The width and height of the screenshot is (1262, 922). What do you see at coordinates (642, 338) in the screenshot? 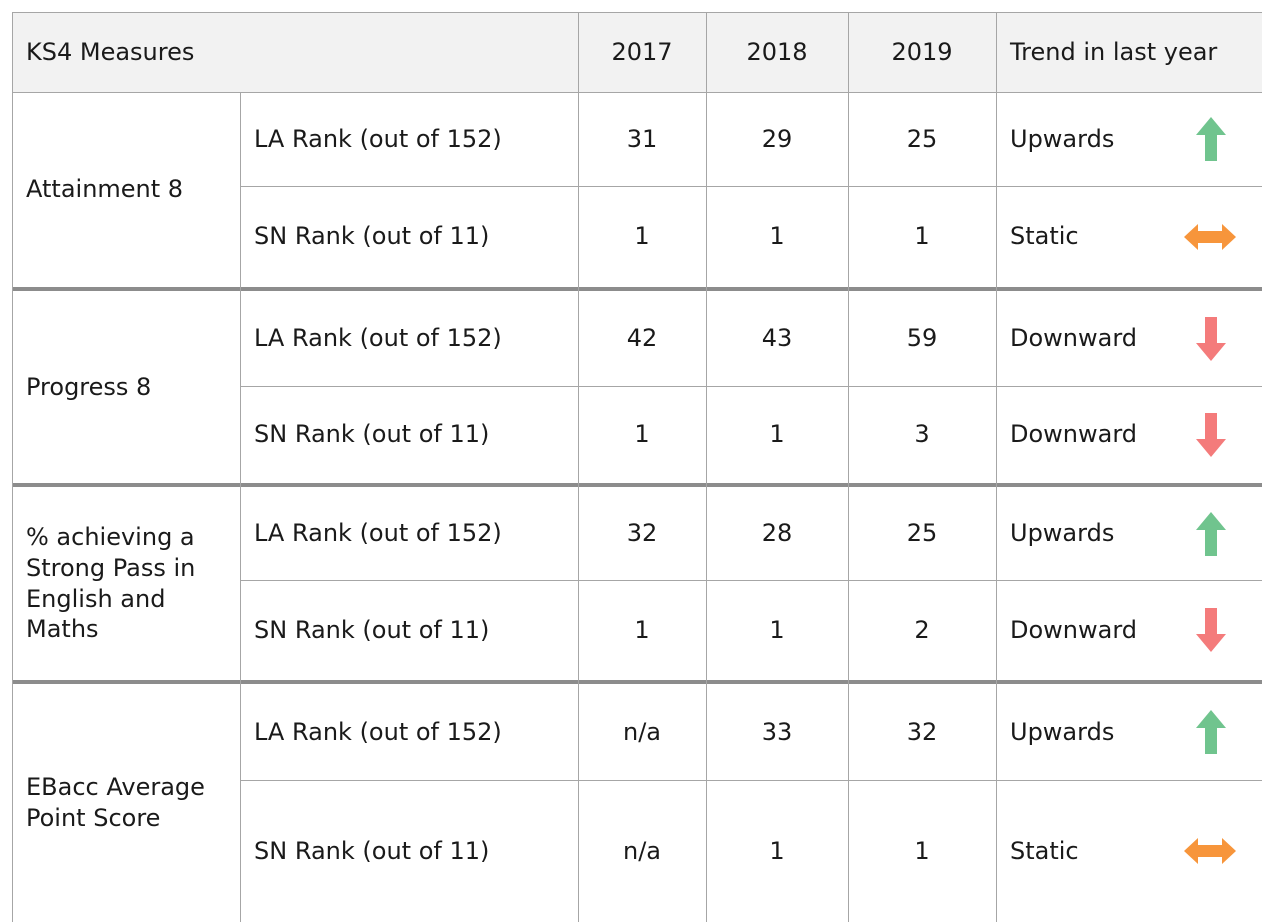
I see `value-cell: 42` at bounding box center [642, 338].